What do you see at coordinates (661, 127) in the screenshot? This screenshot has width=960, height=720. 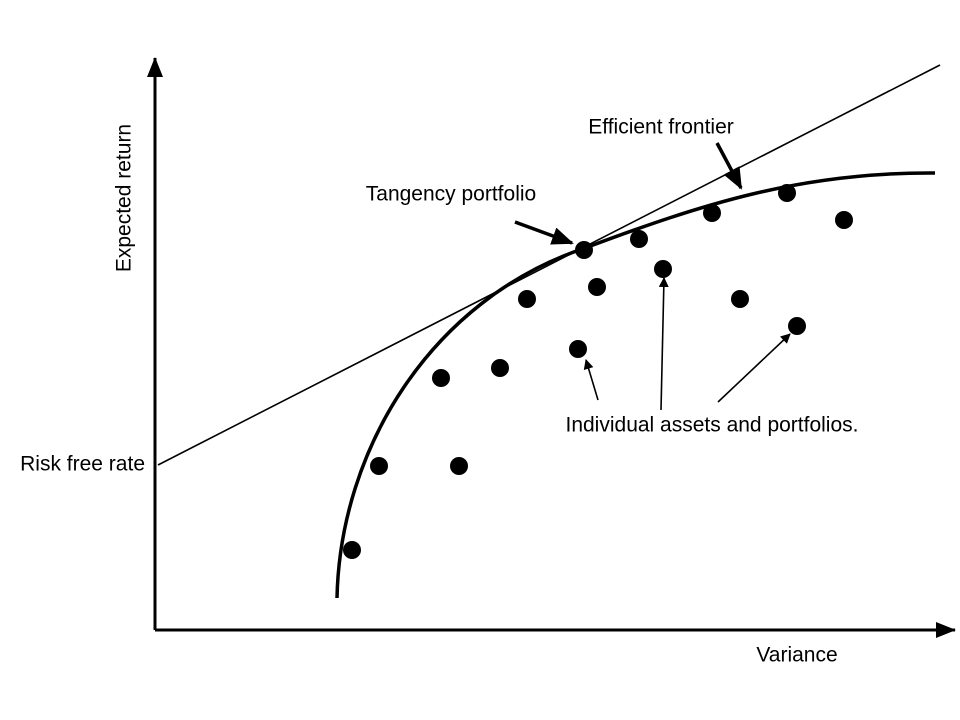 I see `frontier-label: Efficient frontier` at bounding box center [661, 127].